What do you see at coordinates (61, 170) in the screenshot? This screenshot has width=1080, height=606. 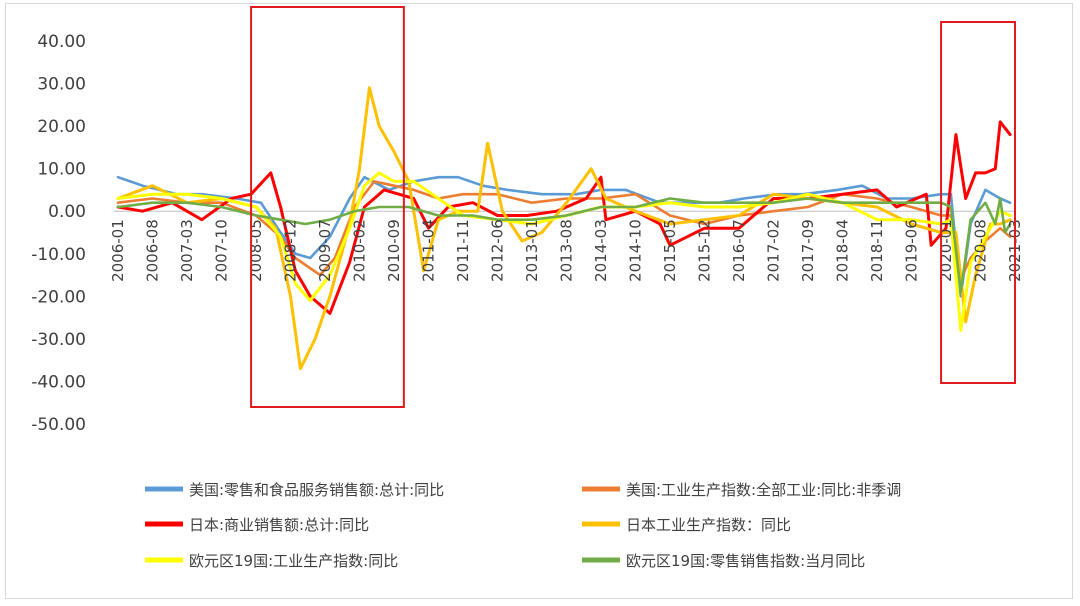 I see `y-tick-label: 10.00` at bounding box center [61, 170].